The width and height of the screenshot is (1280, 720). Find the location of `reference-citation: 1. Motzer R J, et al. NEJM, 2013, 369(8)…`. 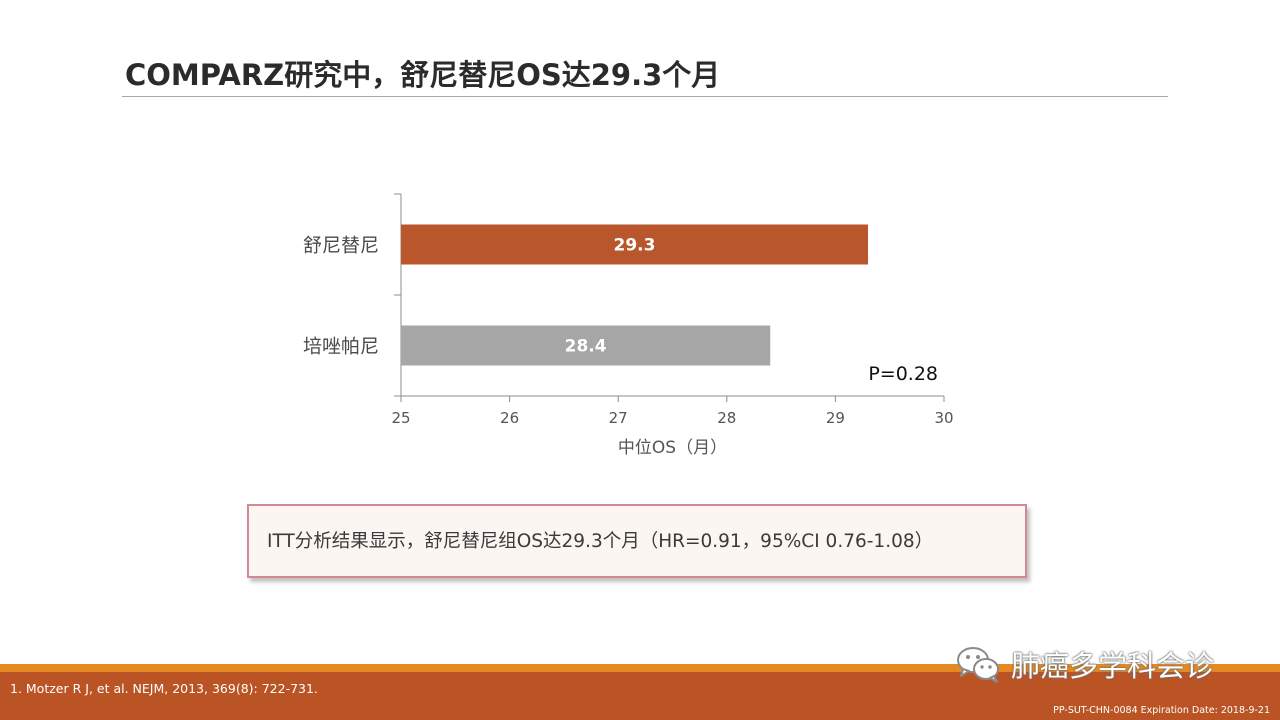

reference-citation: 1. Motzer R J, et al. NEJM, 2013, 369(8)… is located at coordinates (164, 688).